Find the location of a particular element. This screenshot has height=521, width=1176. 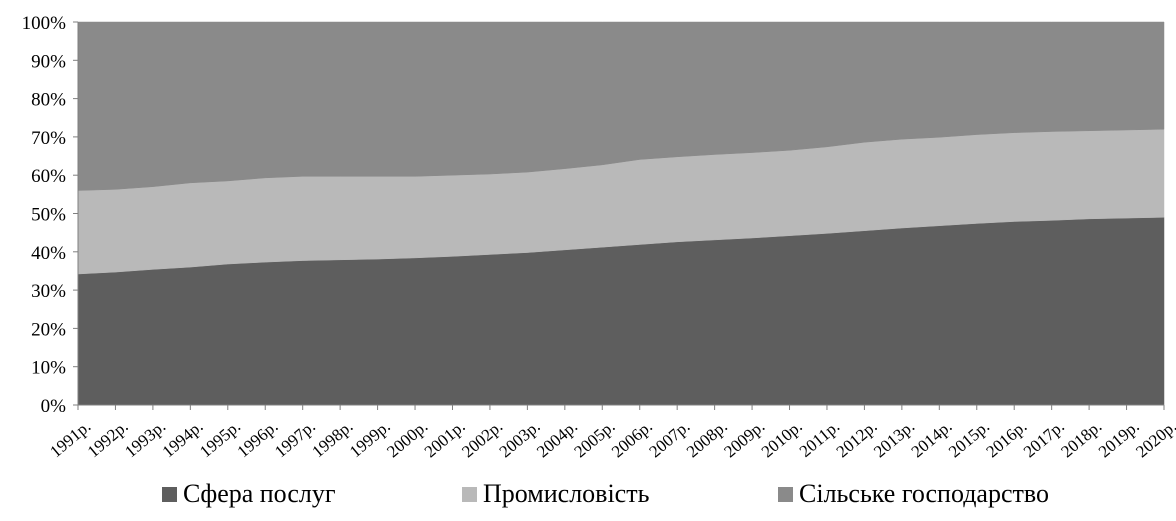

x-tick-label: 2019р. is located at coordinates (1119, 439).